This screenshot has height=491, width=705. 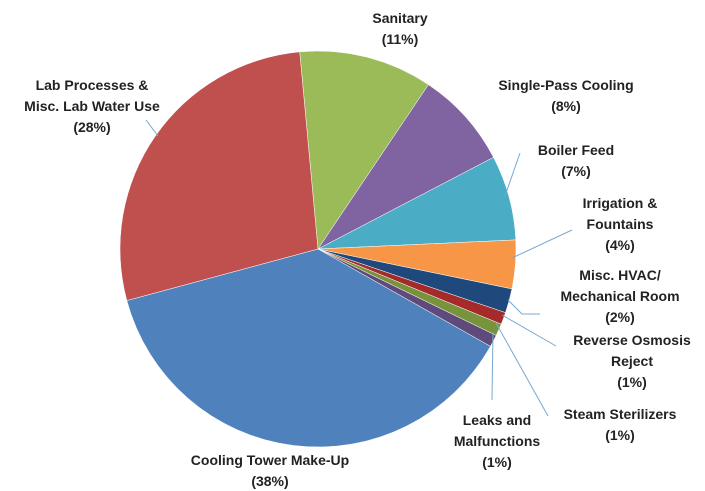 What do you see at coordinates (400, 18) in the screenshot?
I see `category-label: Sanitary` at bounding box center [400, 18].